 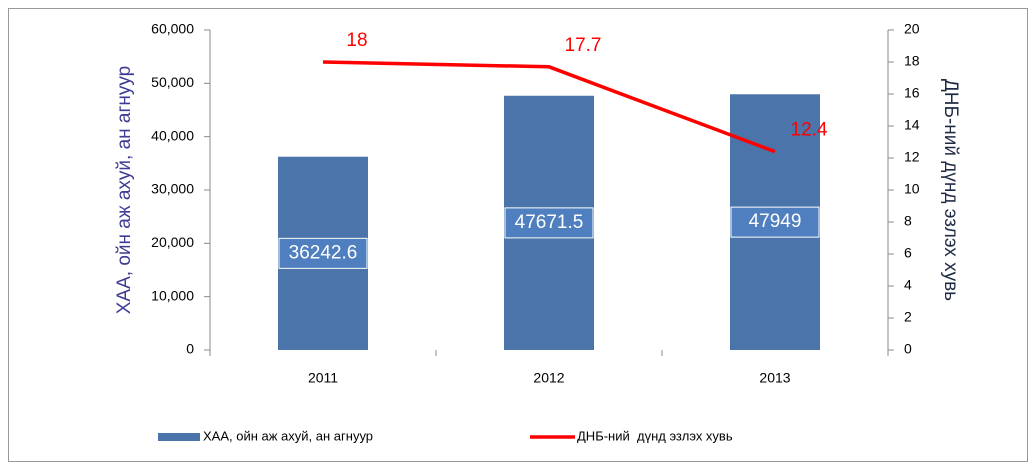 I want to click on x-tick-label: 2011, so click(x=323, y=378).